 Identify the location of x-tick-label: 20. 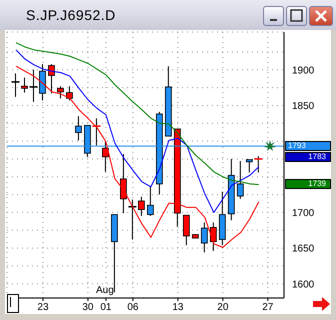
(223, 308).